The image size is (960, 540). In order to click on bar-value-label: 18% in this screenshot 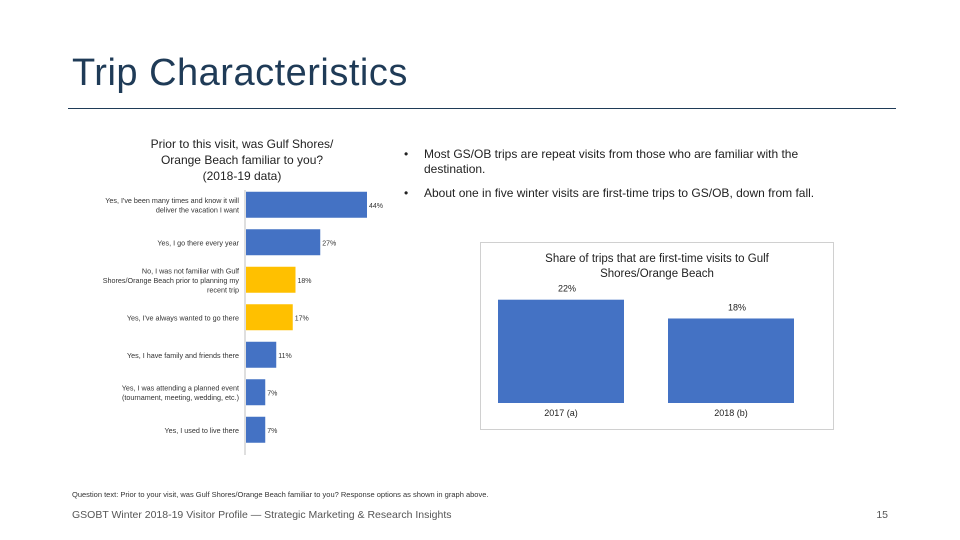, I will do `click(305, 281)`.